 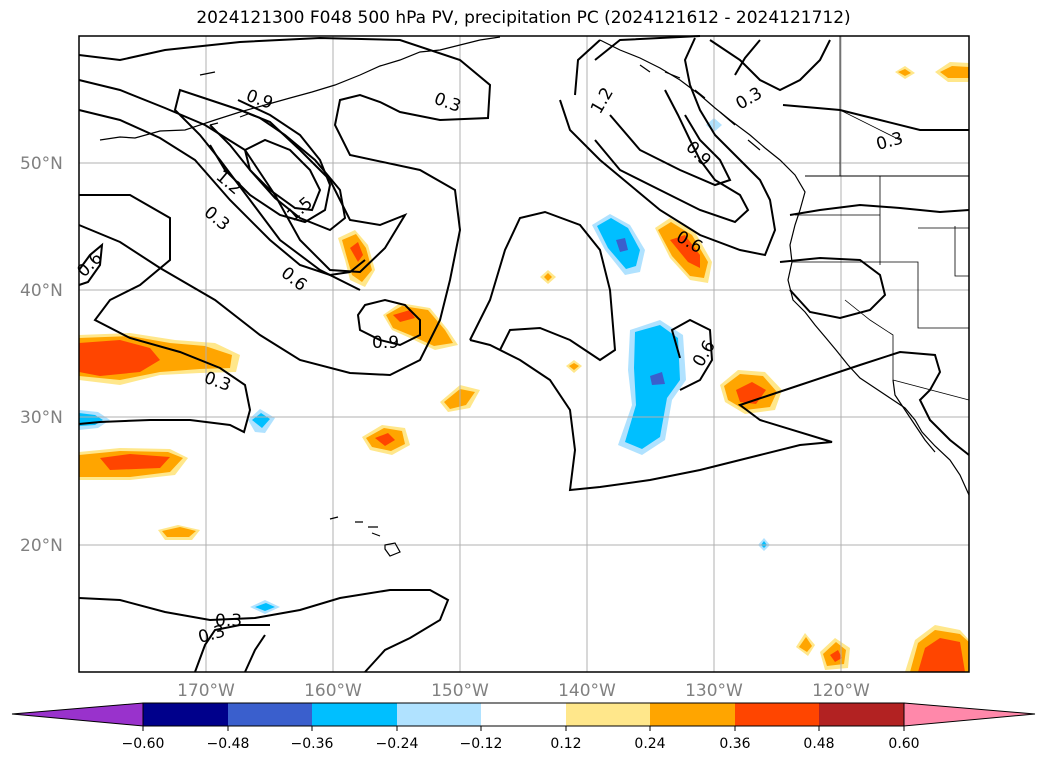 I want to click on lat-label: 20°N, so click(x=41, y=546).